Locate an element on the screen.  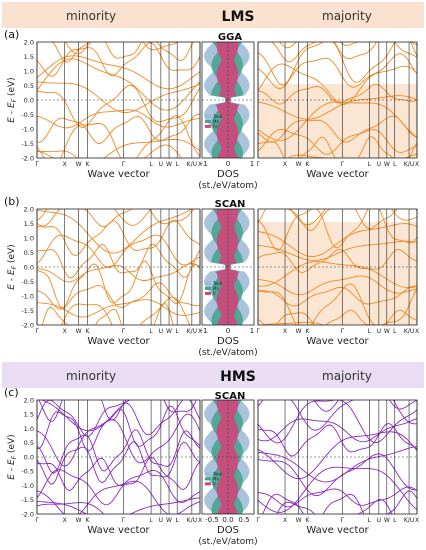
dos-tick-label: 0.5 is located at coordinates (243, 520).